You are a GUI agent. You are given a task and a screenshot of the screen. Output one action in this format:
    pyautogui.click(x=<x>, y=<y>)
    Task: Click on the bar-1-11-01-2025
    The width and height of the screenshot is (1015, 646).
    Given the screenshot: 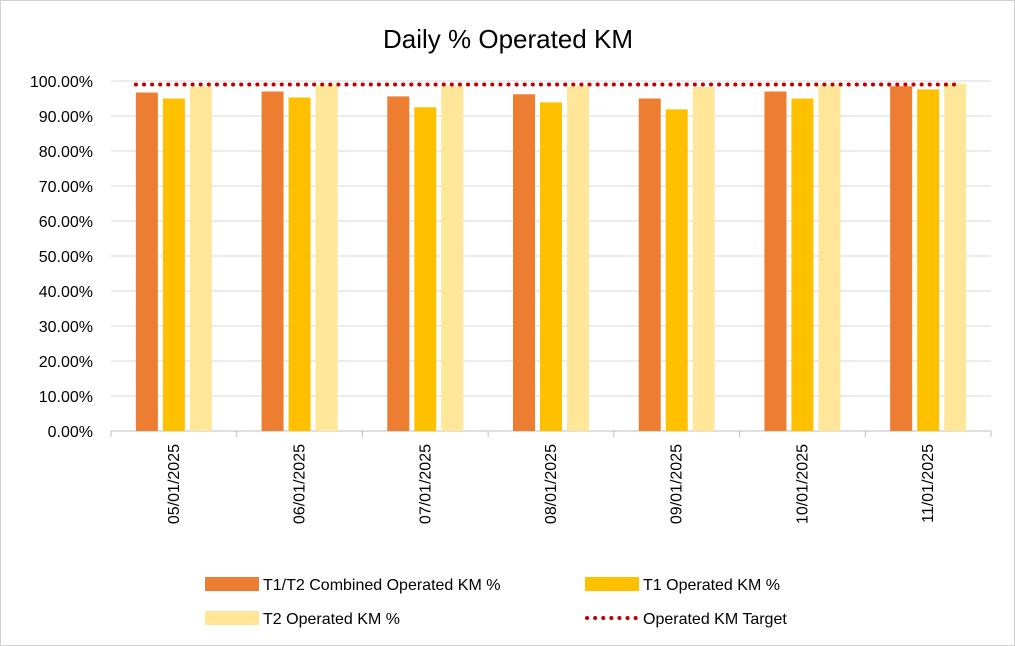 What is the action you would take?
    pyautogui.click(x=901, y=258)
    